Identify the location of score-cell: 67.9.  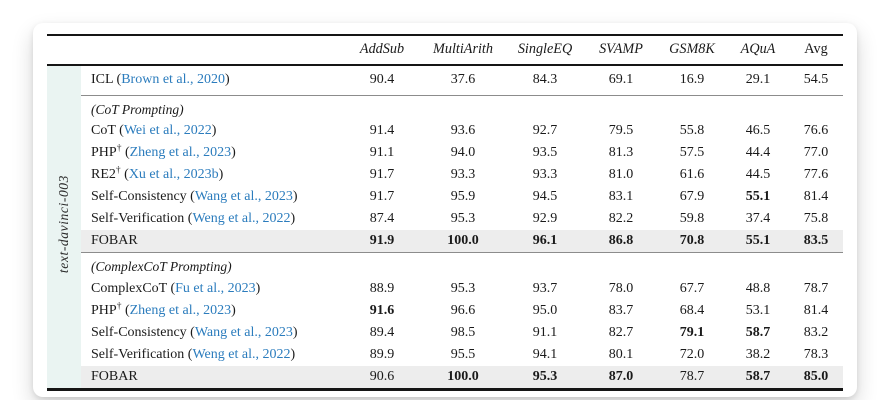
(692, 196).